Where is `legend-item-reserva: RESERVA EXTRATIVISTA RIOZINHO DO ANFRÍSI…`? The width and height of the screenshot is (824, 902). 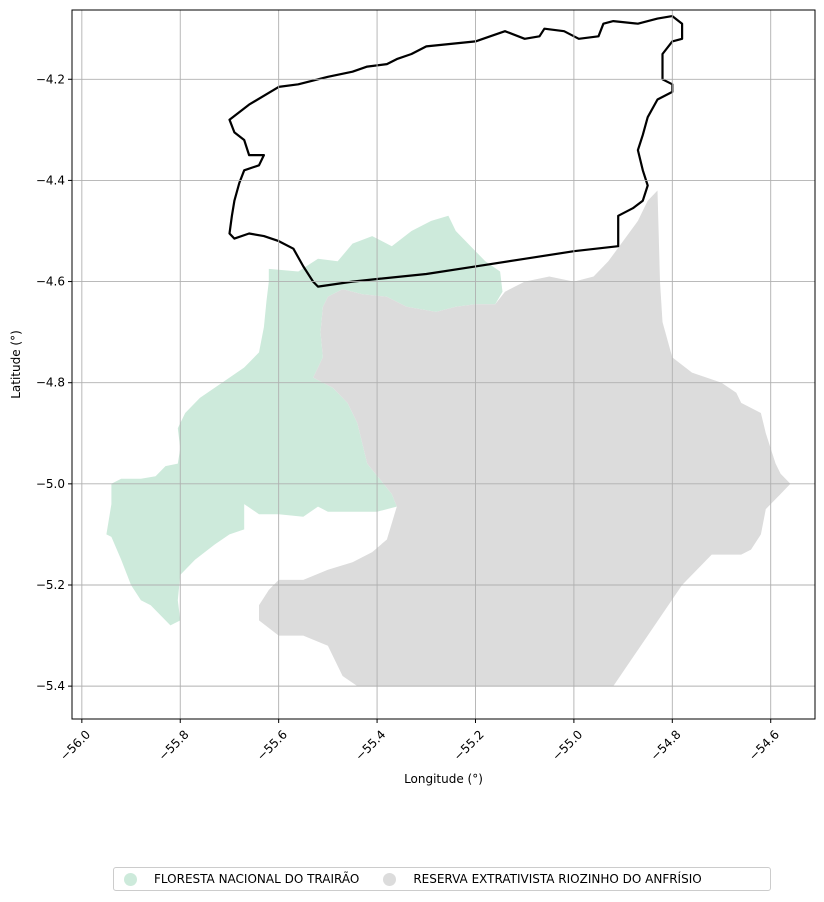 legend-item-reserva: RESERVA EXTRATIVISTA RIOZINHO DO ANFRÍSI… is located at coordinates (542, 879).